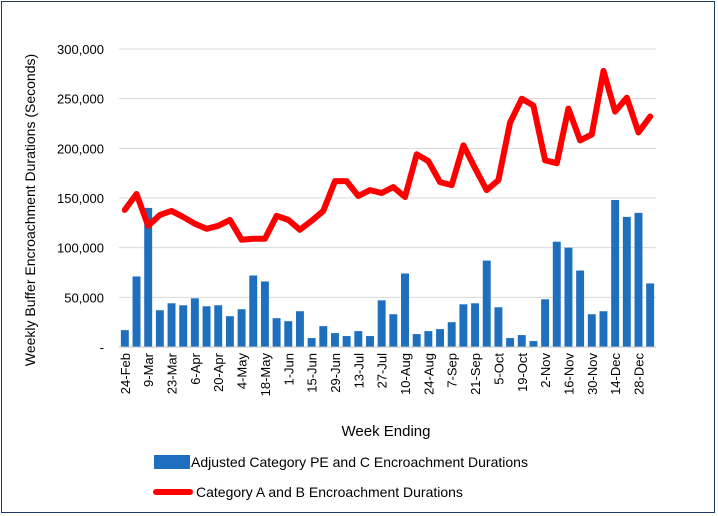 The height and width of the screenshot is (516, 718). I want to click on y-tick-label: 150,000, so click(80, 198).